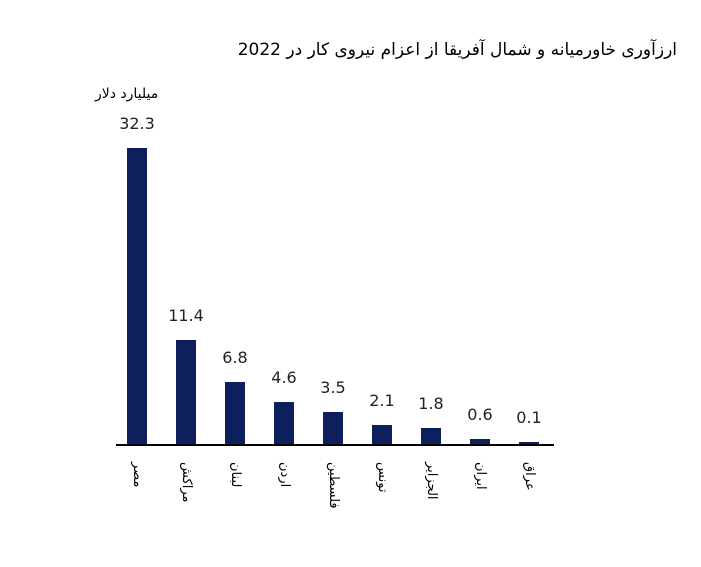  What do you see at coordinates (127, 94) in the screenshot?
I see `unit-label: میلیارد دلار` at bounding box center [127, 94].